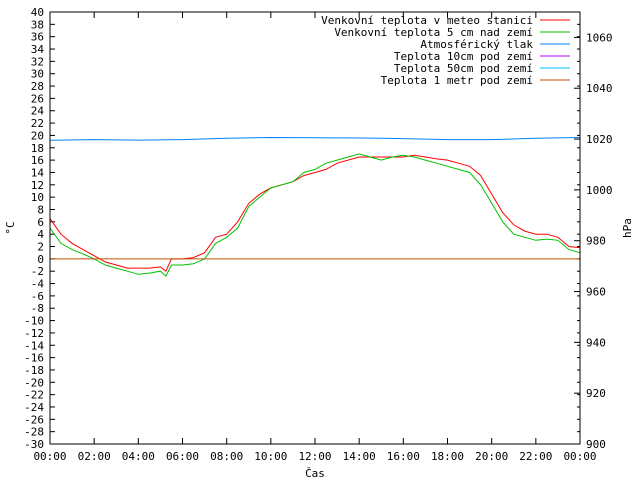 This screenshot has height=480, width=640. What do you see at coordinates (596, 393) in the screenshot?
I see `y2-tick-label: 920` at bounding box center [596, 393].